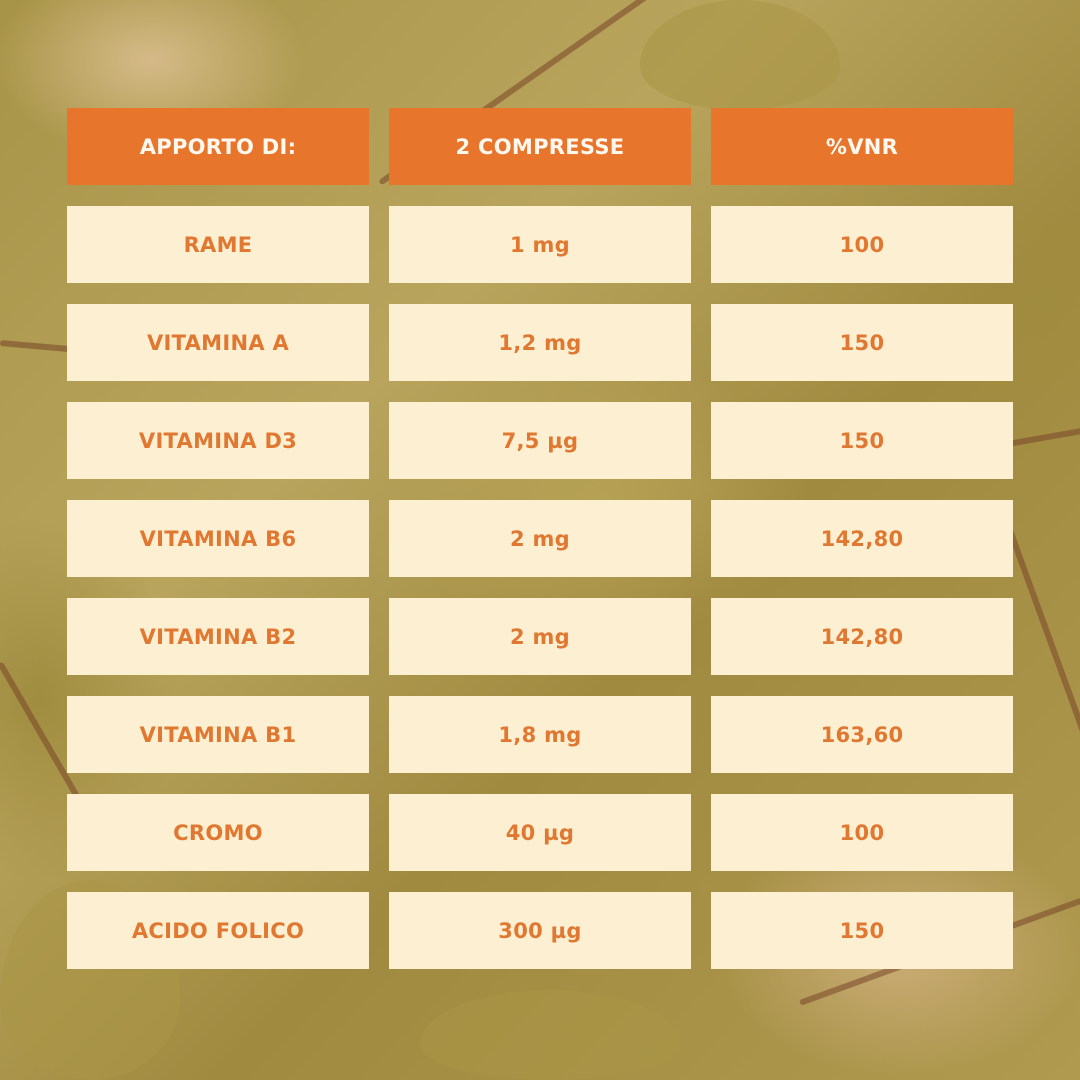  Describe the element at coordinates (540, 342) in the screenshot. I see `cell-amount: 1,2 mg` at that location.